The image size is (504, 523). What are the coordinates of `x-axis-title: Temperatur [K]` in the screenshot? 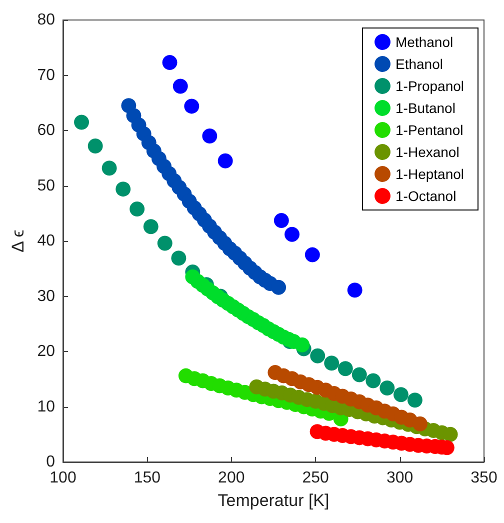 It's located at (274, 500).